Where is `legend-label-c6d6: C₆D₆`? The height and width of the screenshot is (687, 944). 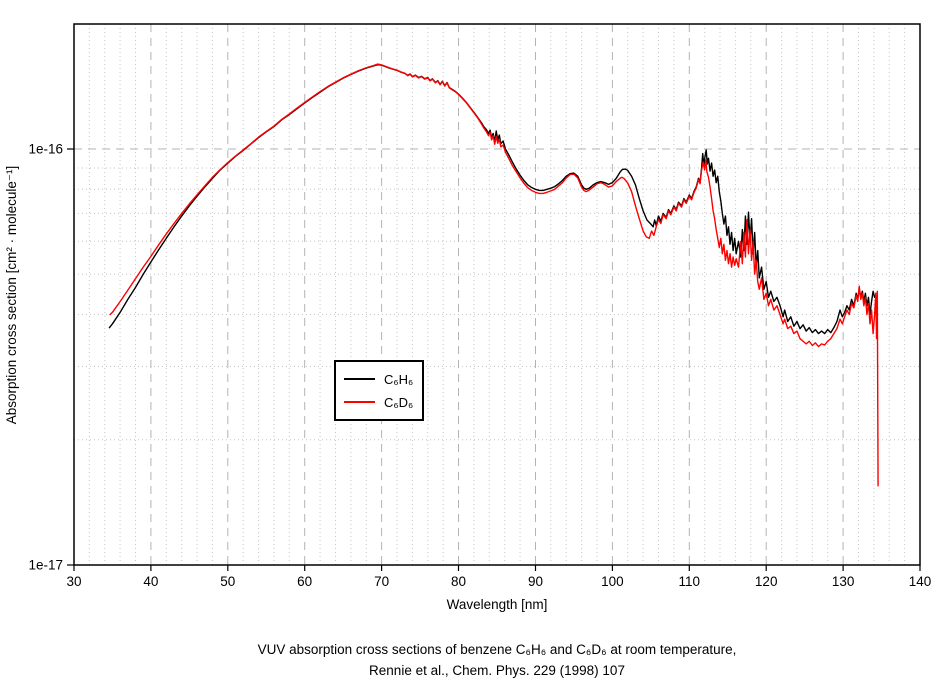
legend-label-c6d6: C₆D₆ is located at coordinates (399, 402).